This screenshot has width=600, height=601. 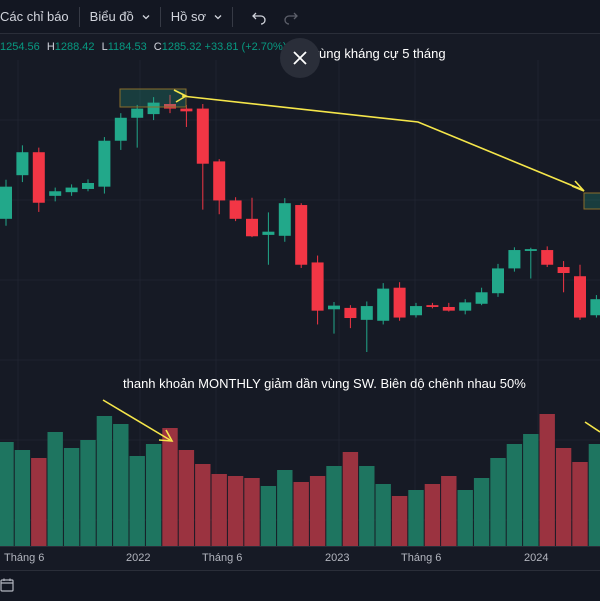 I want to click on ohlc-close-label: C, so click(x=157, y=47).